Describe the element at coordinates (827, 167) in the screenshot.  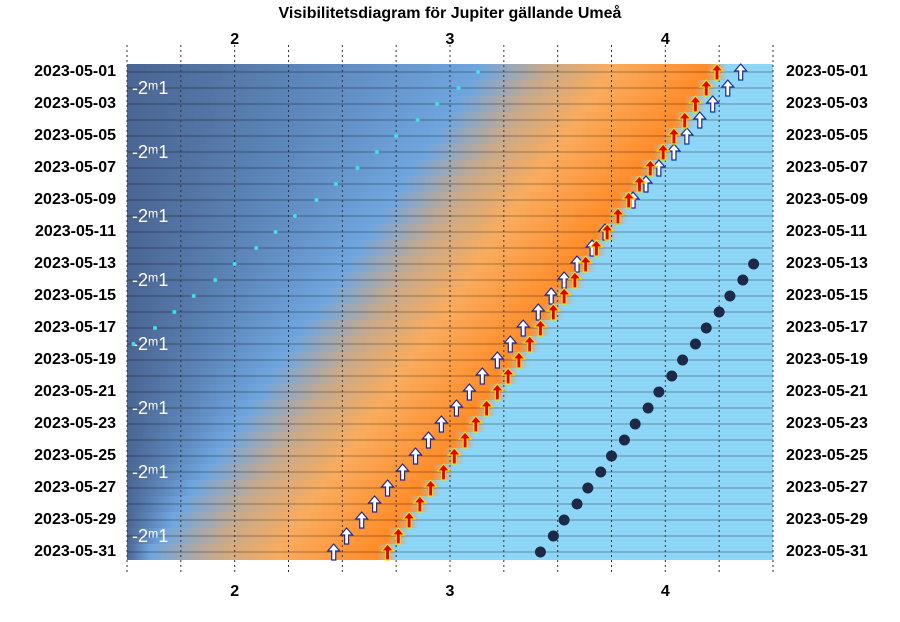
I see `y-label-right: 2023-05-07` at that location.